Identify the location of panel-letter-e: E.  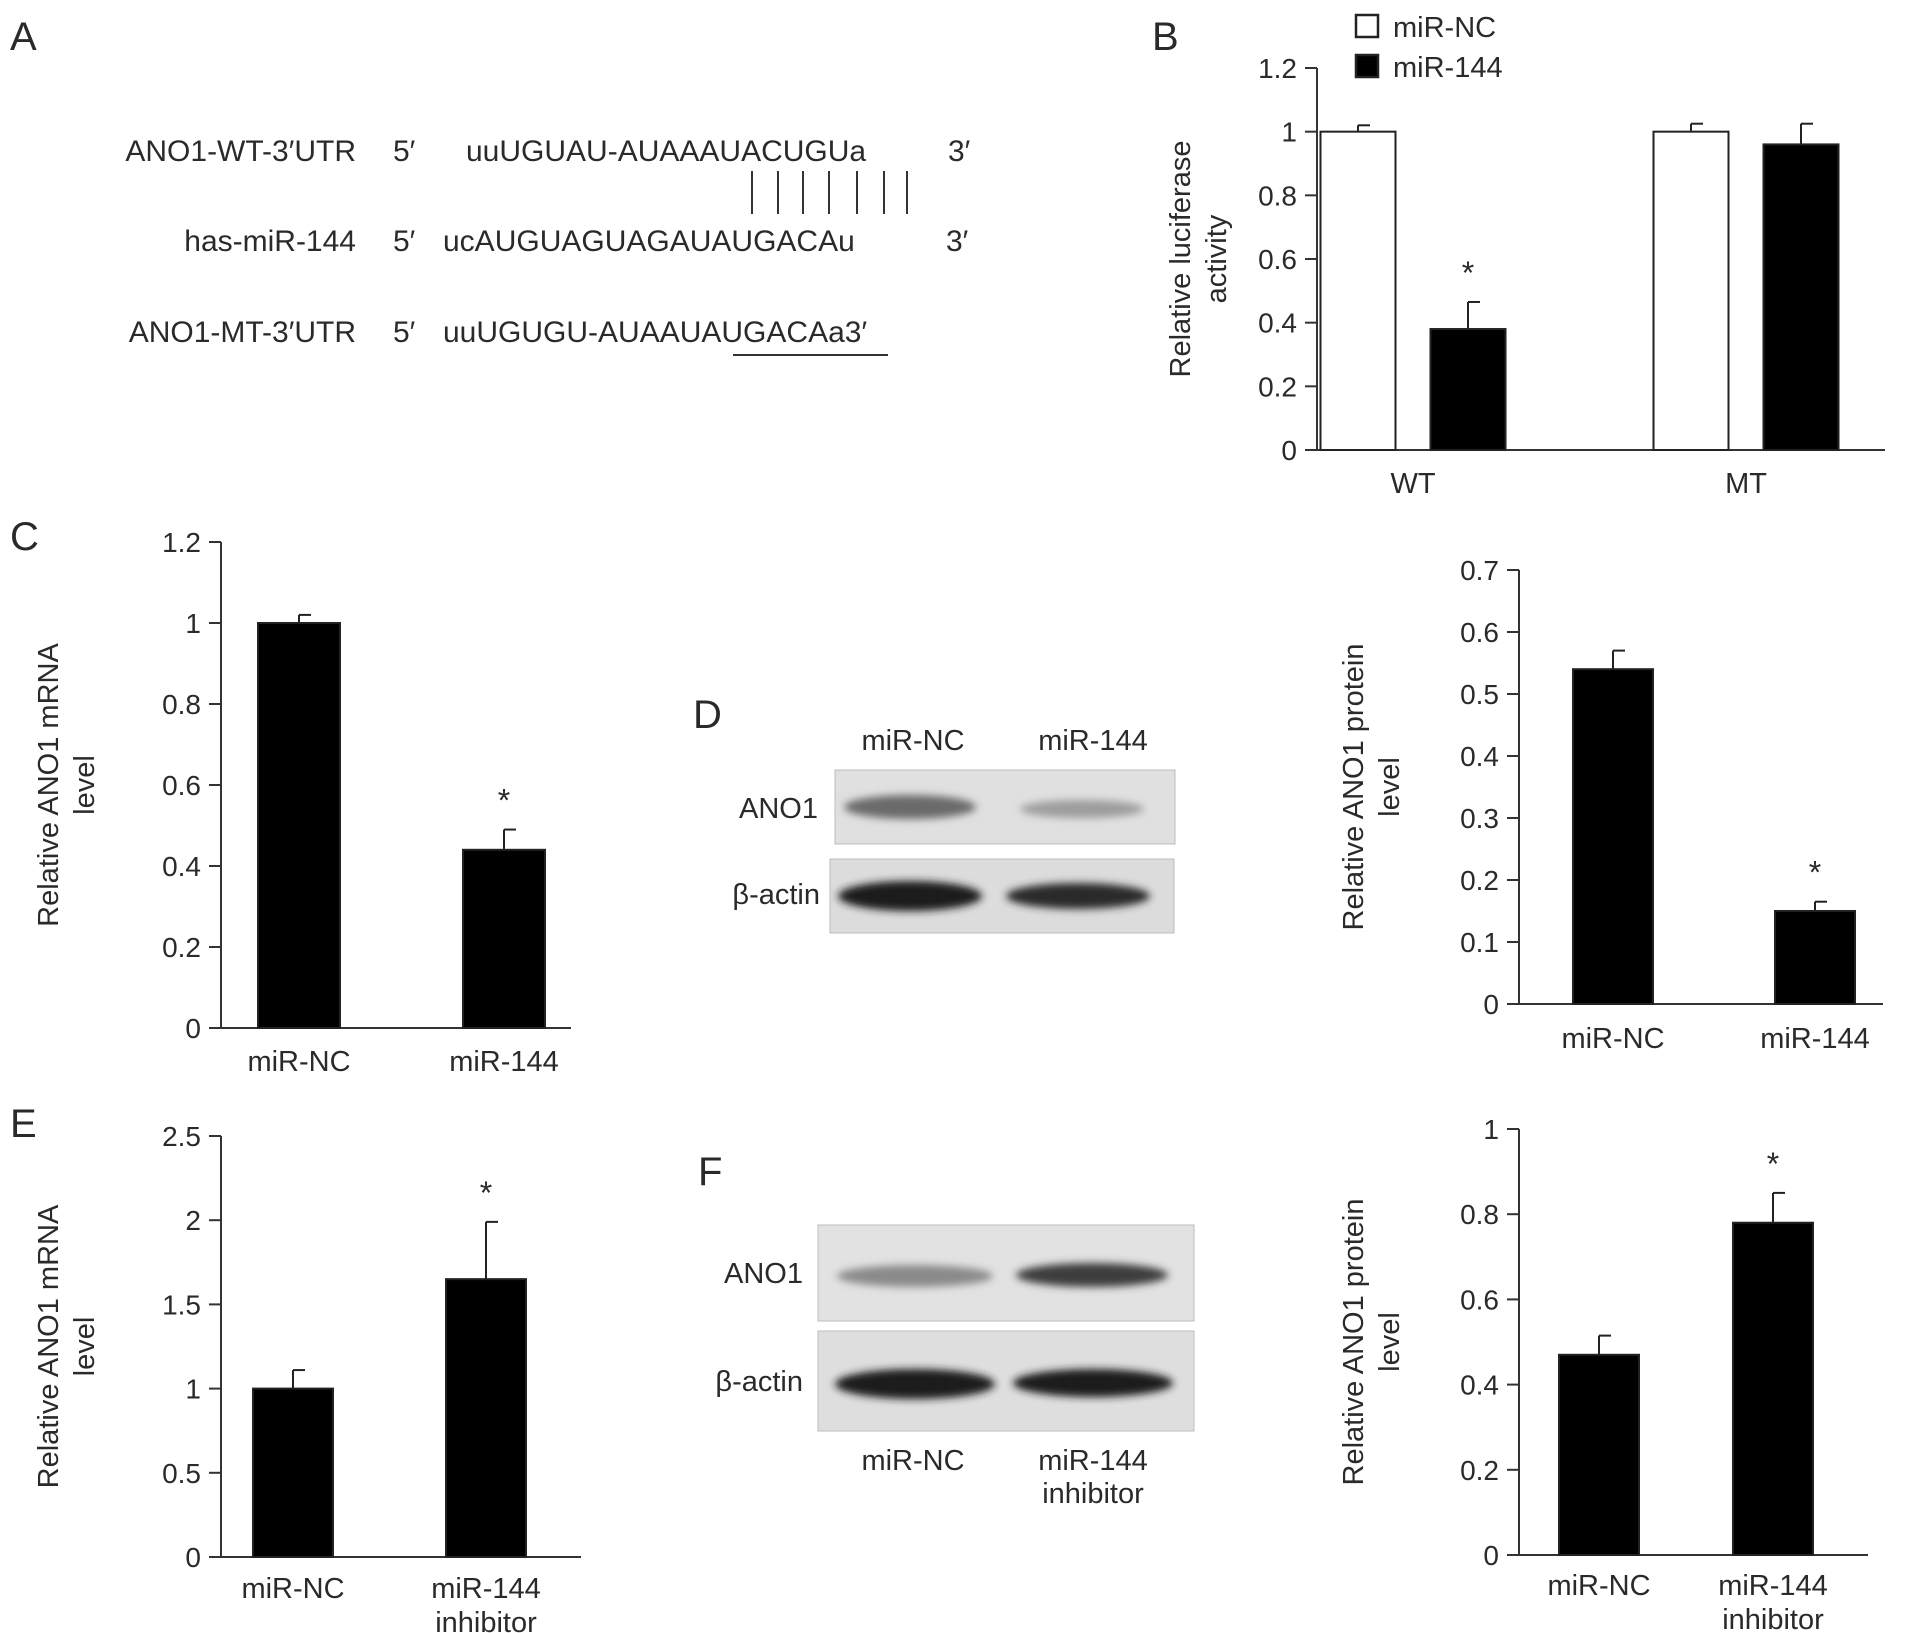
(23, 1124).